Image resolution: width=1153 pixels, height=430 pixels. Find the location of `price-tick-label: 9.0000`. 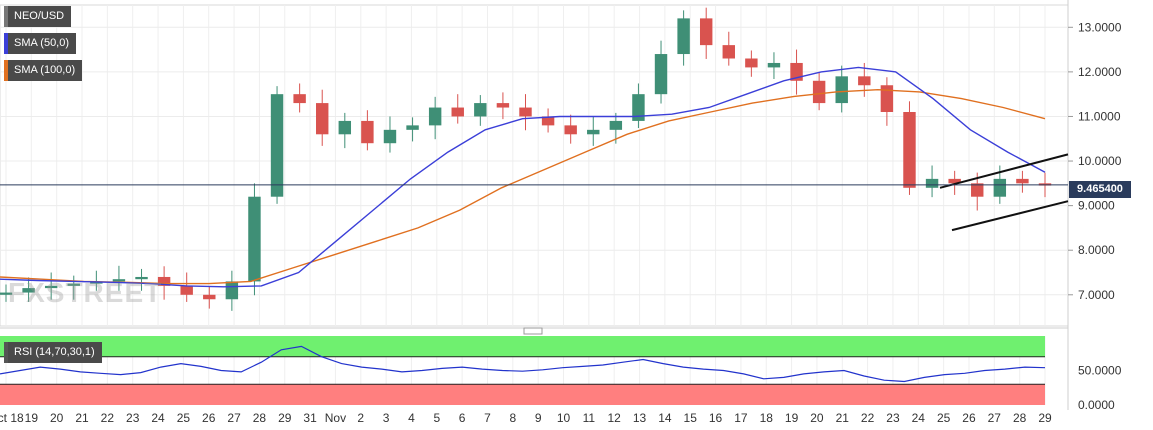

price-tick-label: 9.0000 is located at coordinates (1096, 206).